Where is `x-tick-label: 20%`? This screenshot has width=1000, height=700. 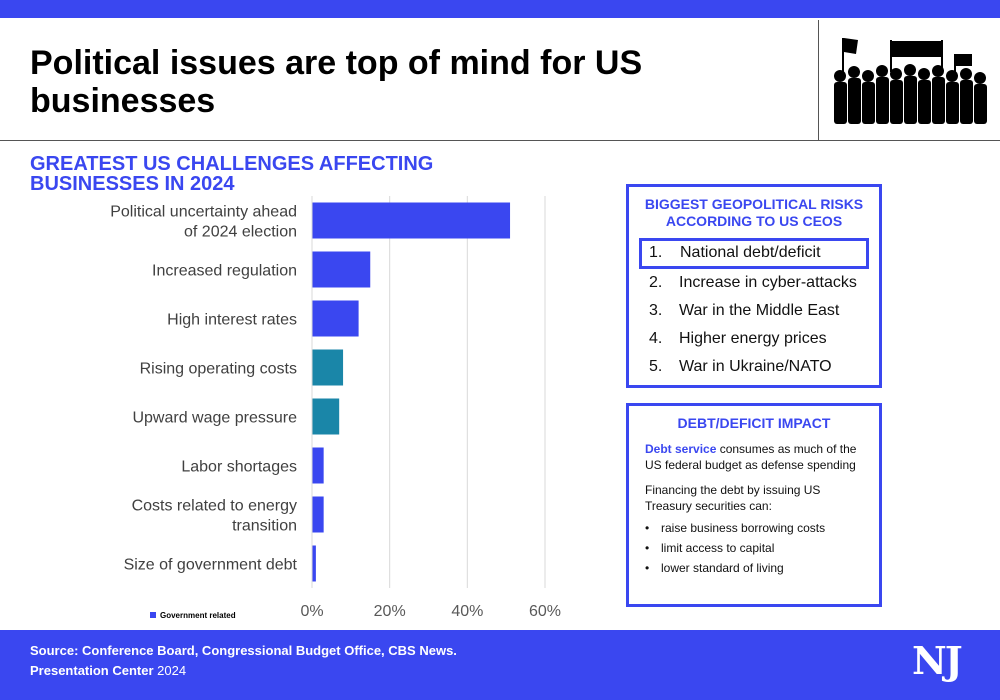
x-tick-label: 20% is located at coordinates (390, 611).